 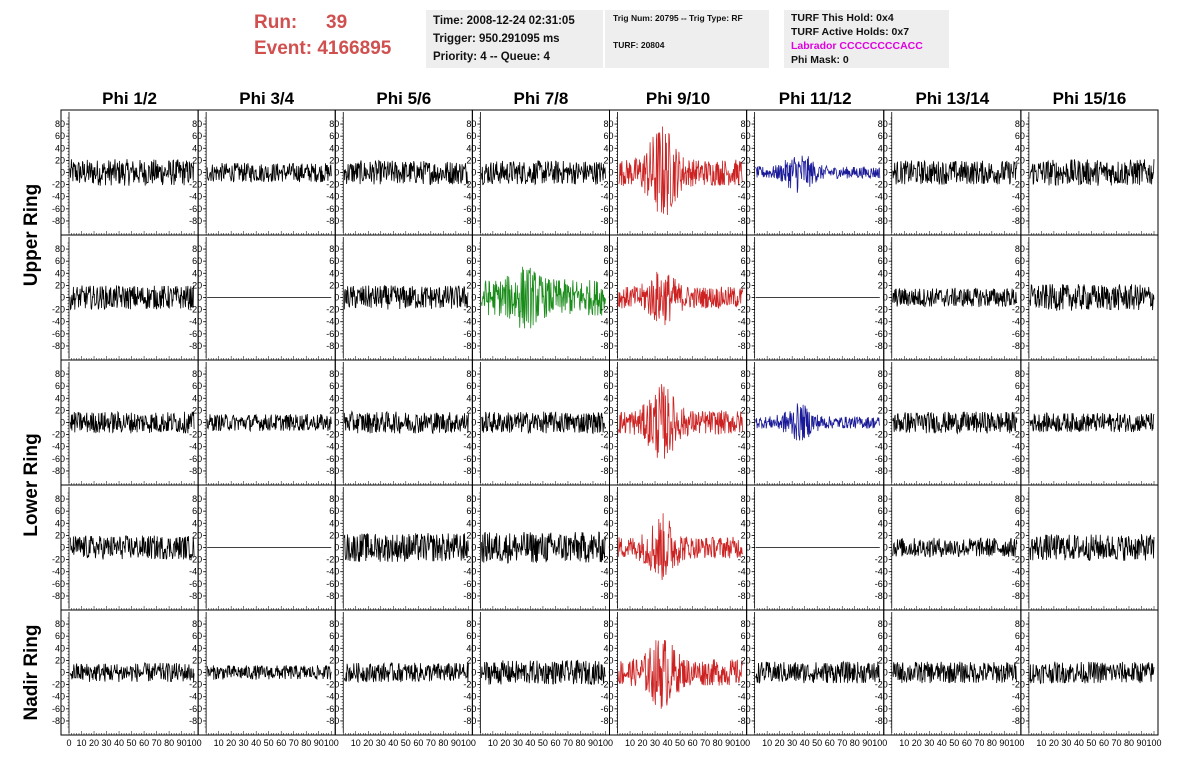 I want to click on ring-title: Upper Ring, so click(x=31, y=235).